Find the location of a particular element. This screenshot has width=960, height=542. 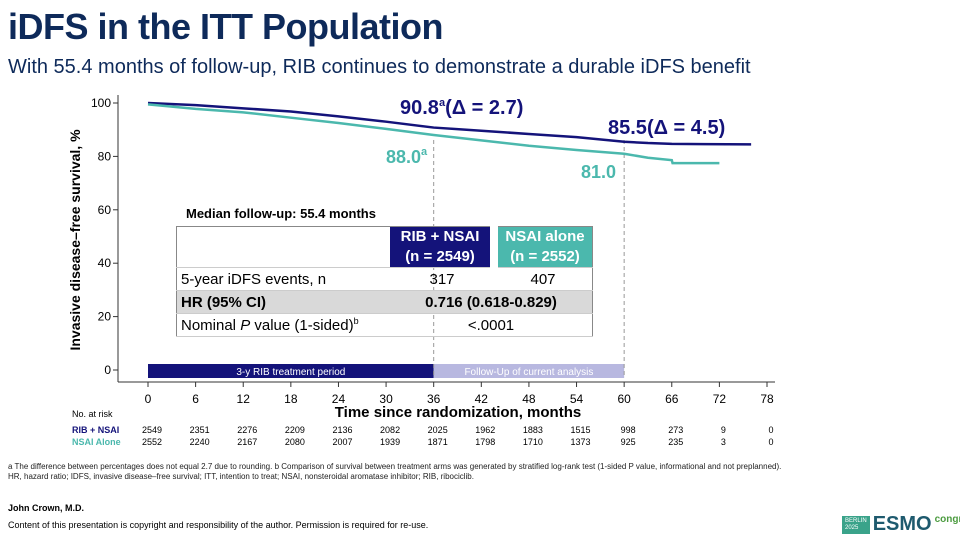

row-events-label: 5-year iDFS events, n is located at coordinates (283, 279).